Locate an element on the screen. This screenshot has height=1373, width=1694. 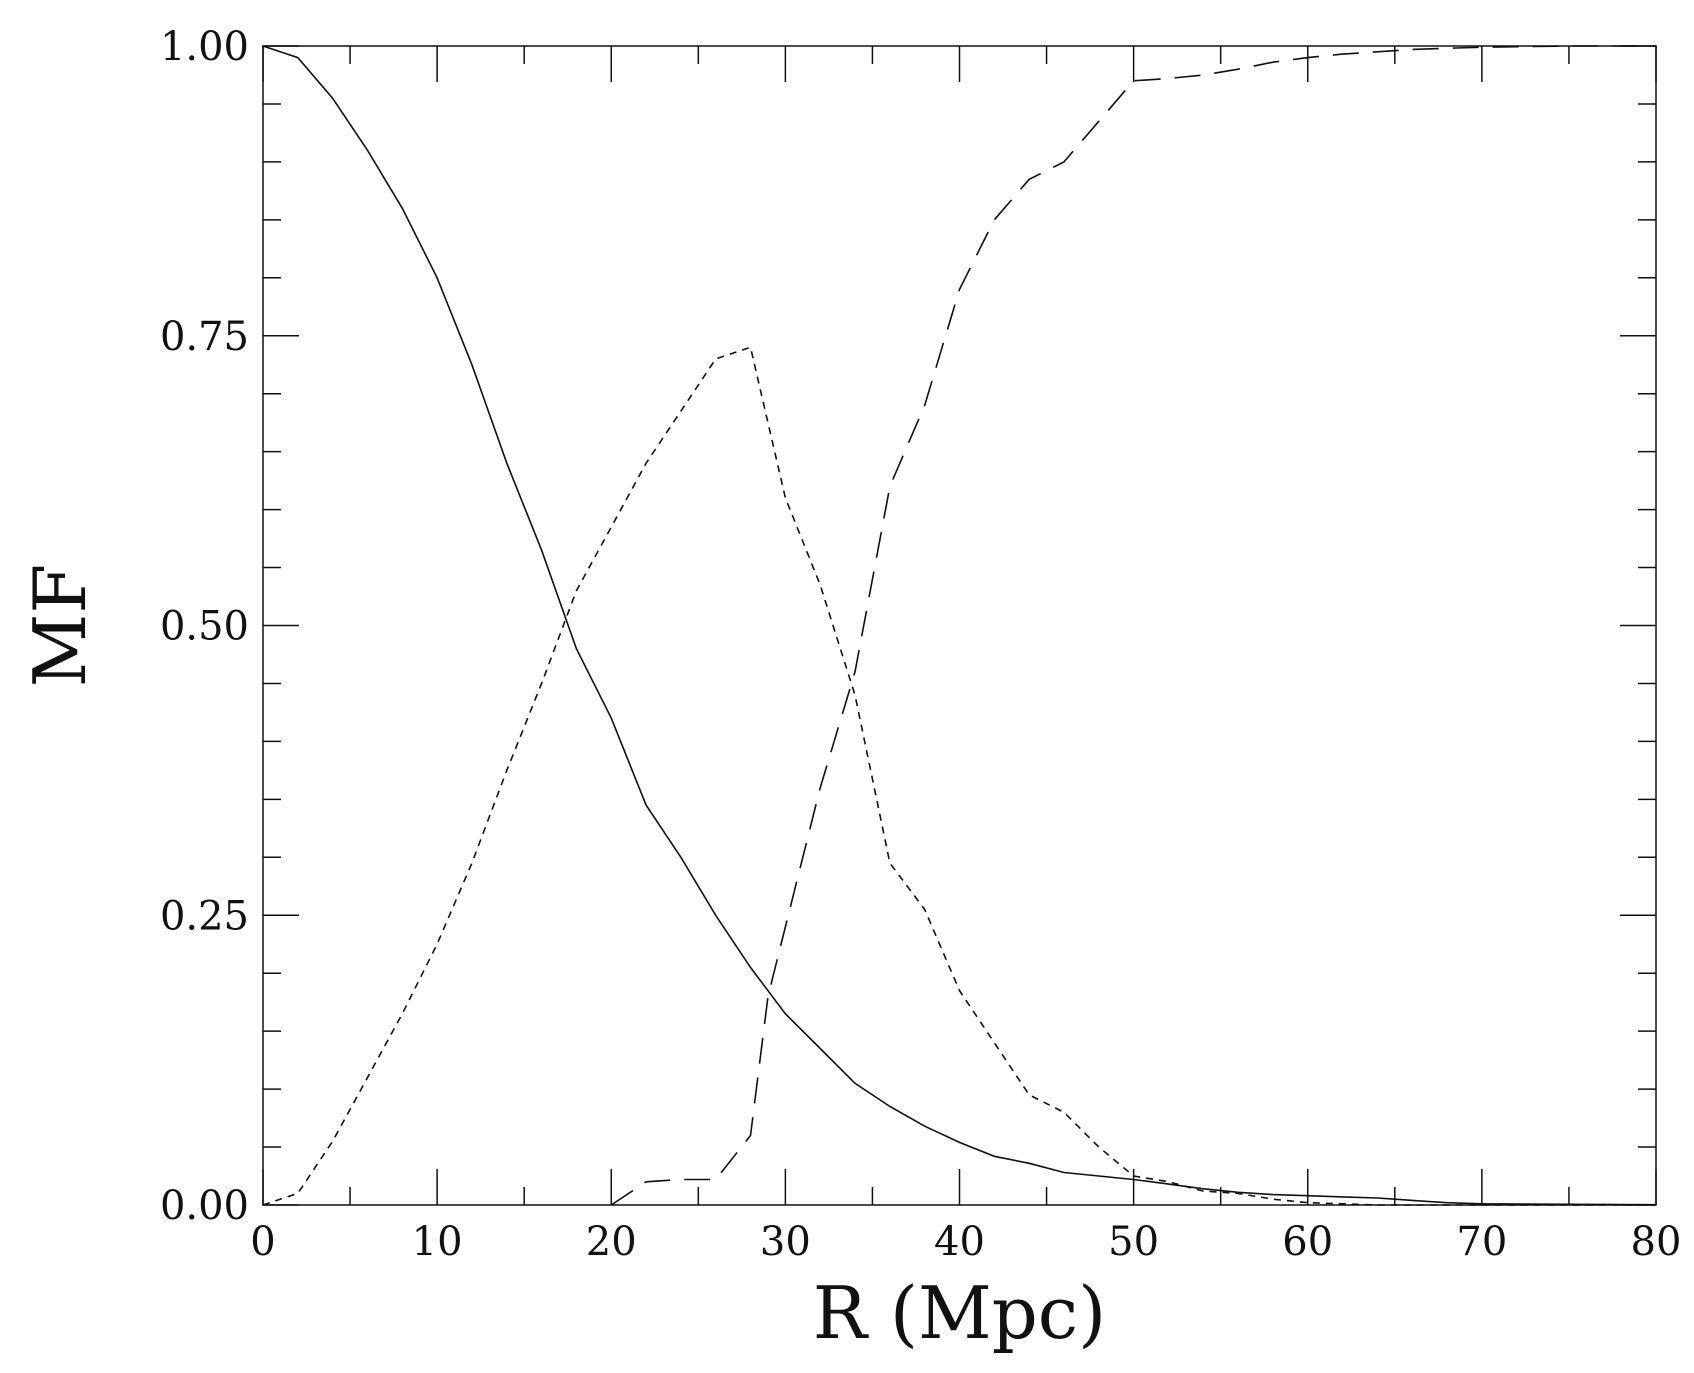
x-tick-label: 50 is located at coordinates (1133, 1242).